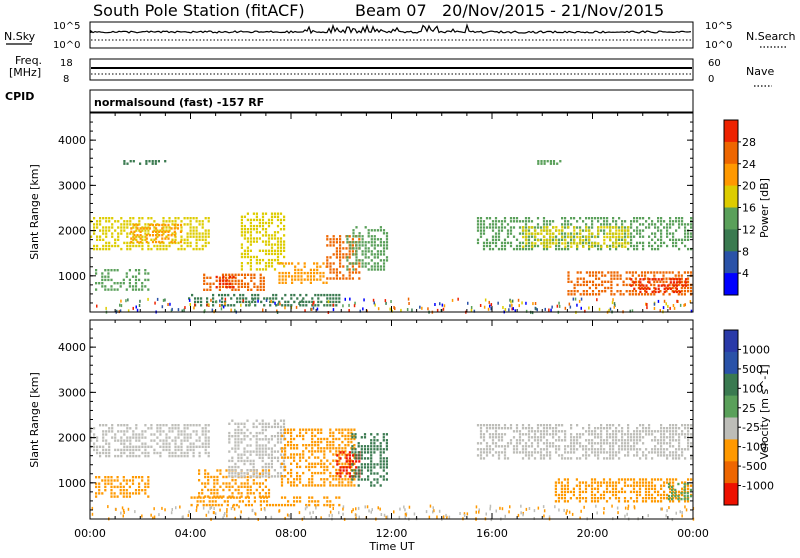 The image size is (800, 558). Describe the element at coordinates (749, 408) in the screenshot. I see `colorbar-tick-label: 25` at that location.